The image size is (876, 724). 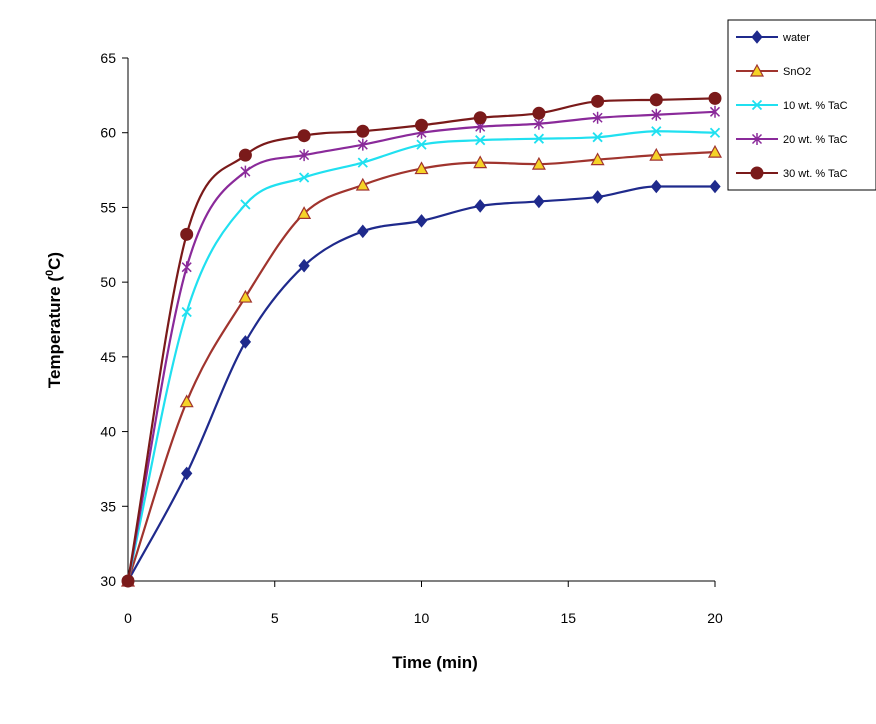 I want to click on x-axis-title: Time (min), so click(x=435, y=662).